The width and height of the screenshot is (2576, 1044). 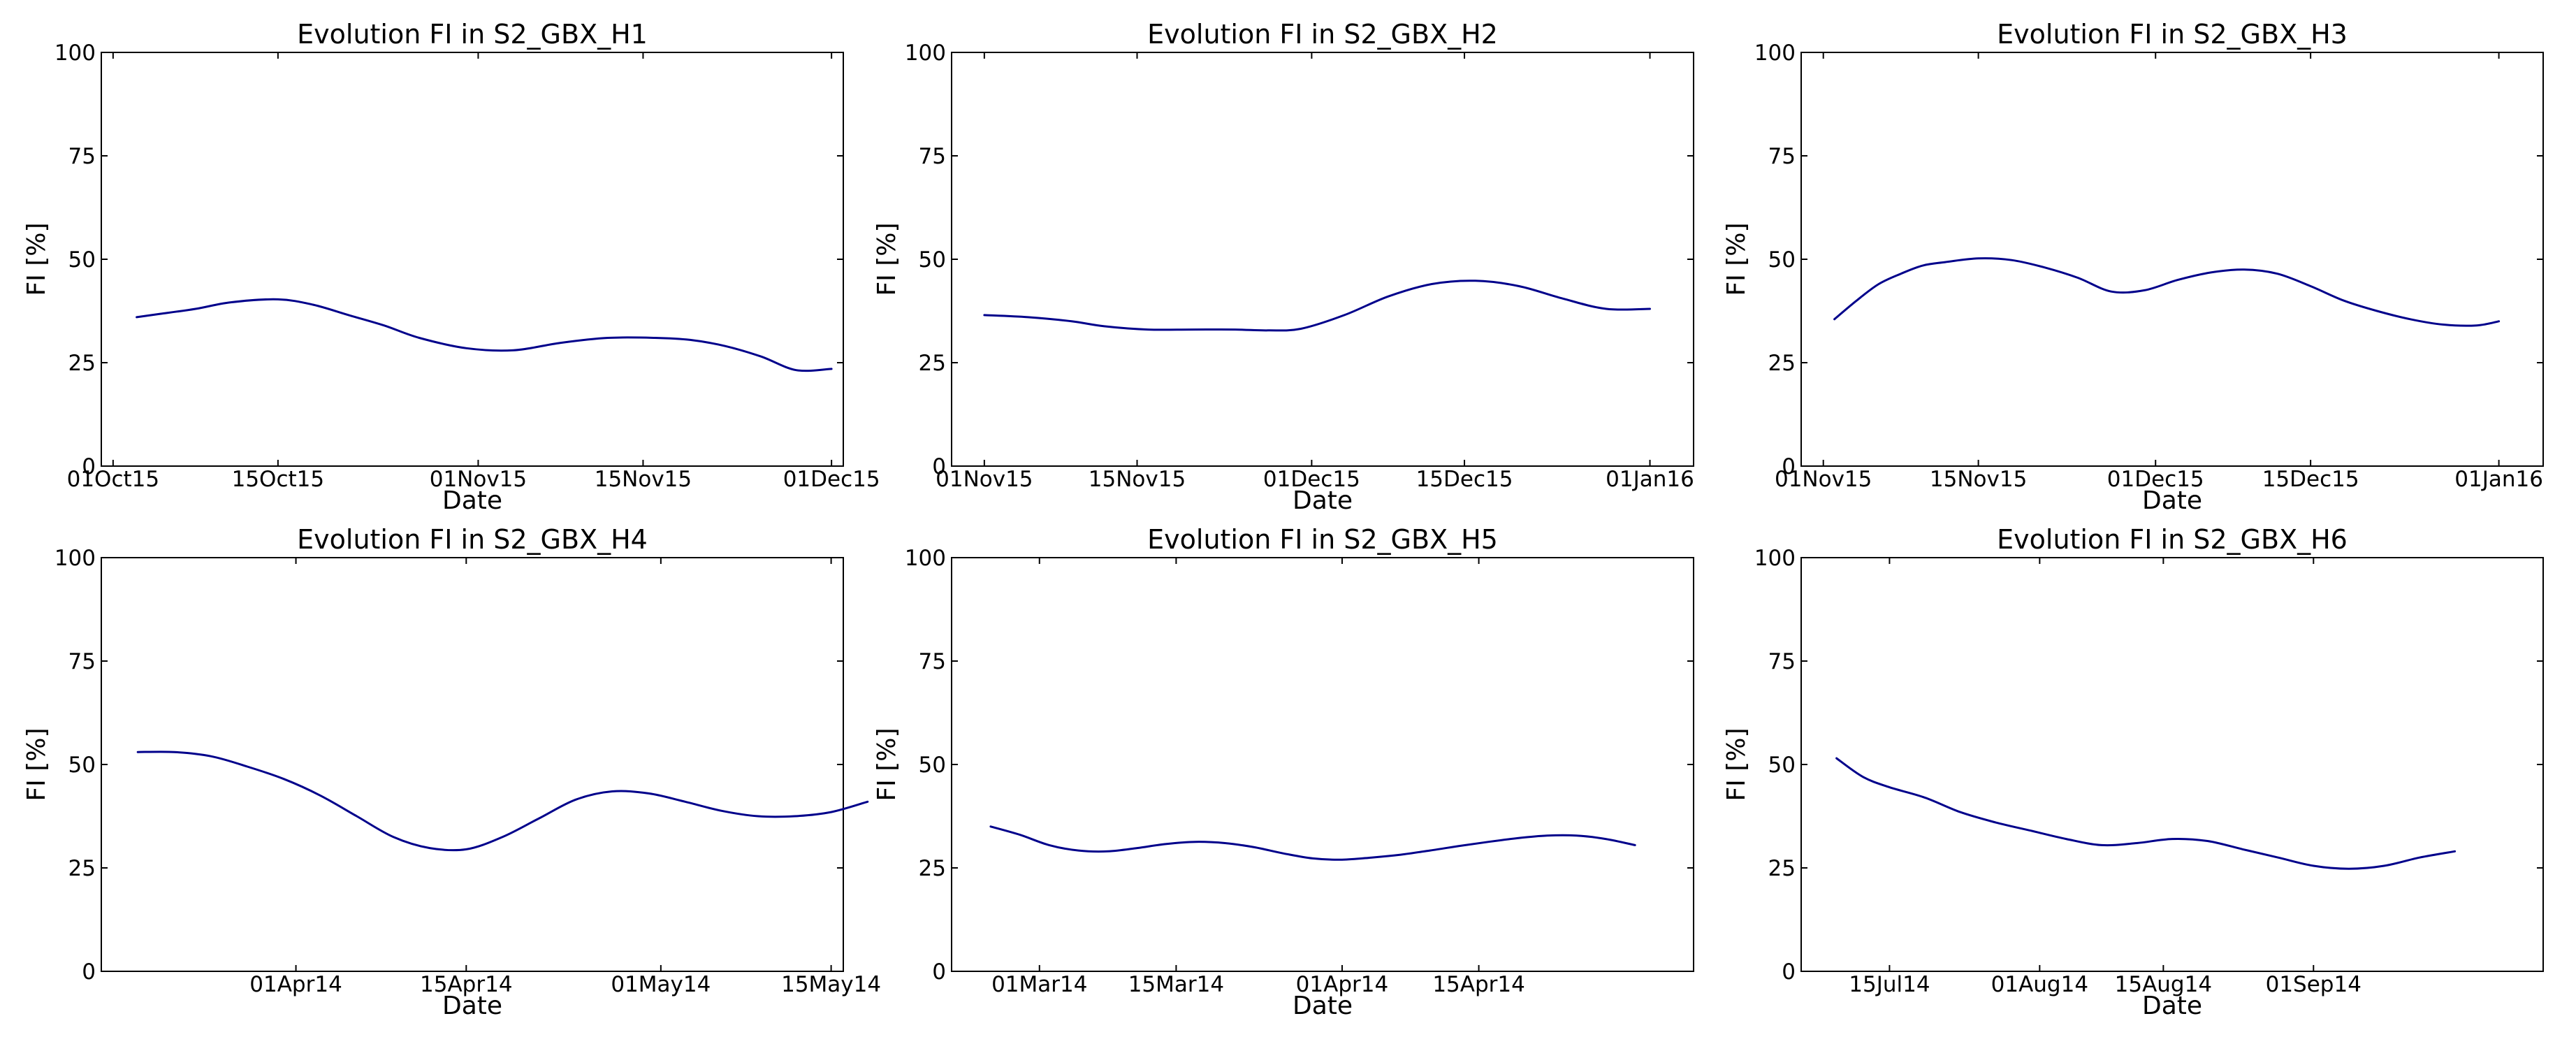 I want to click on chart-title: Evolution FI in S2_GBX_H2, so click(x=1322, y=35).